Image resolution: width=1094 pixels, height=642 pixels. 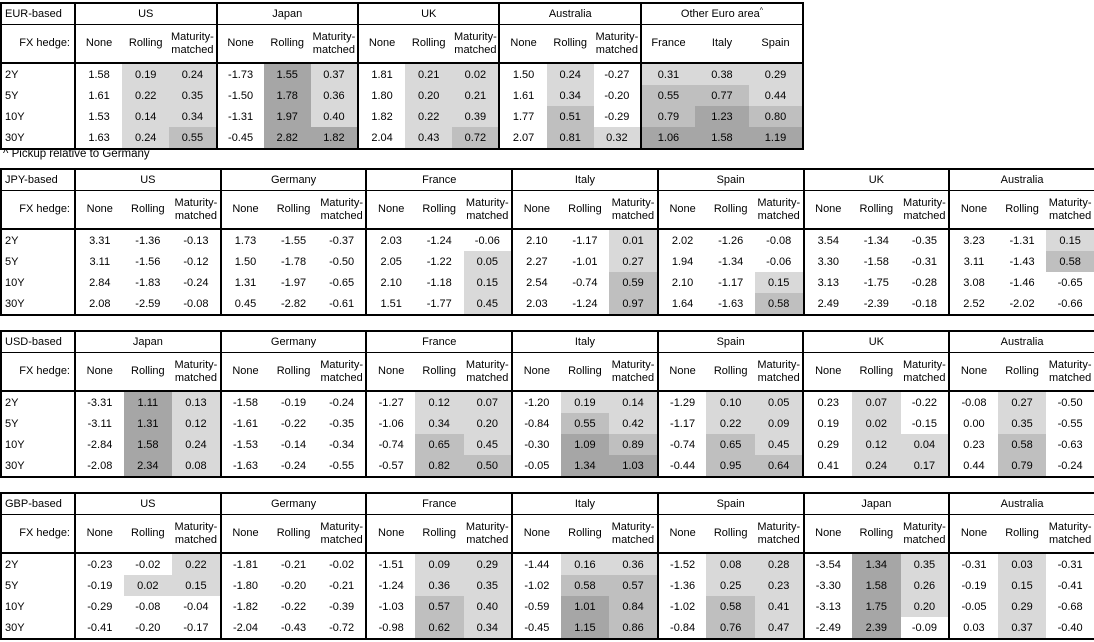 I want to click on value-cell: 2.08, so click(x=99, y=304).